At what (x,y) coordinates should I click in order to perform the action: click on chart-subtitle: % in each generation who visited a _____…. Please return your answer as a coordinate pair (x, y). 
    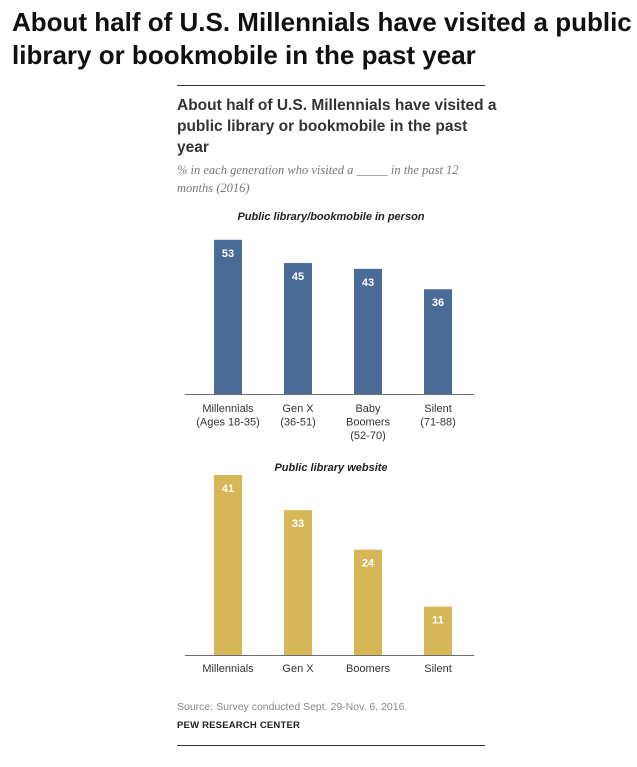
    Looking at the image, I should click on (318, 179).